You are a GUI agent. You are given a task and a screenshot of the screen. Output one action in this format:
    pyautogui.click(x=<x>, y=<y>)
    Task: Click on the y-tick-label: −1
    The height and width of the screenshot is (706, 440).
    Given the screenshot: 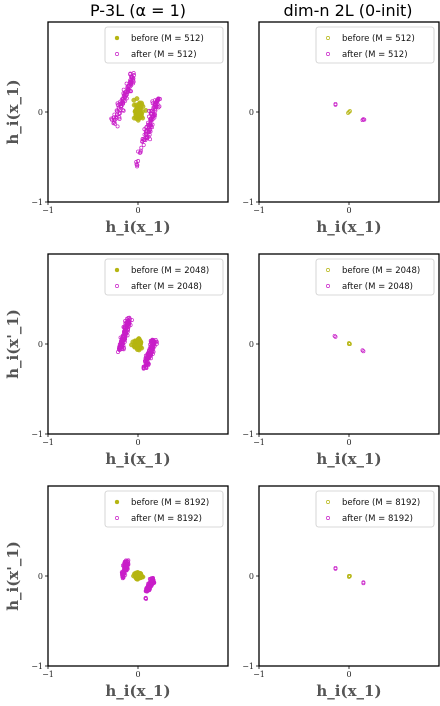 What is the action you would take?
    pyautogui.click(x=37, y=666)
    